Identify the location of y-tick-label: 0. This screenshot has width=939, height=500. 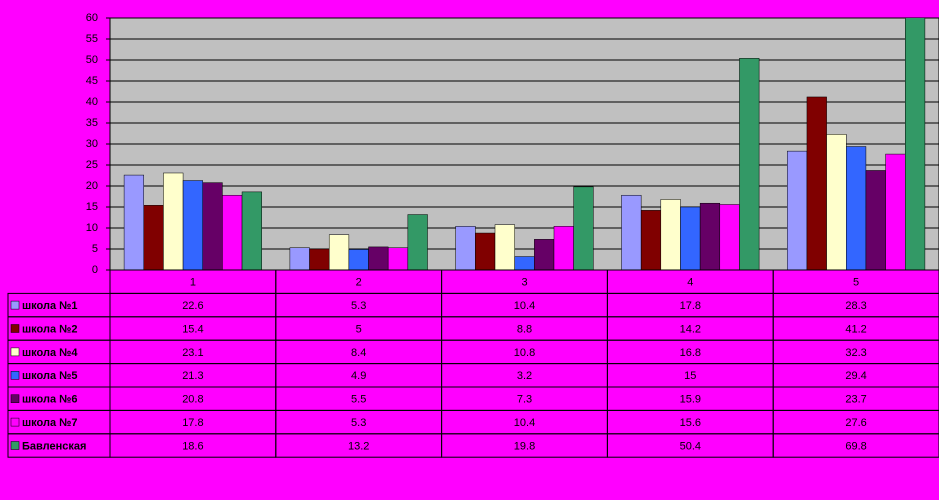
(95, 270).